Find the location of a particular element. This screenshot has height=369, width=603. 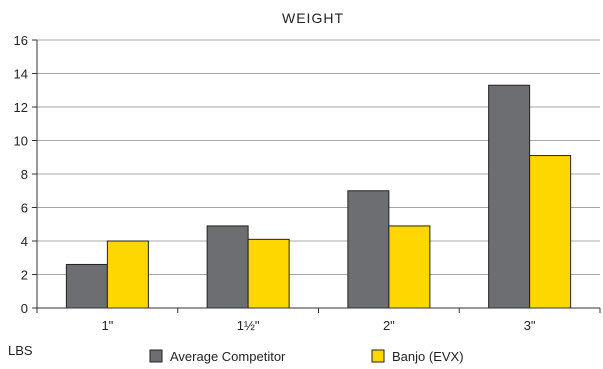

y-axis: 0 2 4 6 8 10 12 14 16 is located at coordinates (26, 174).